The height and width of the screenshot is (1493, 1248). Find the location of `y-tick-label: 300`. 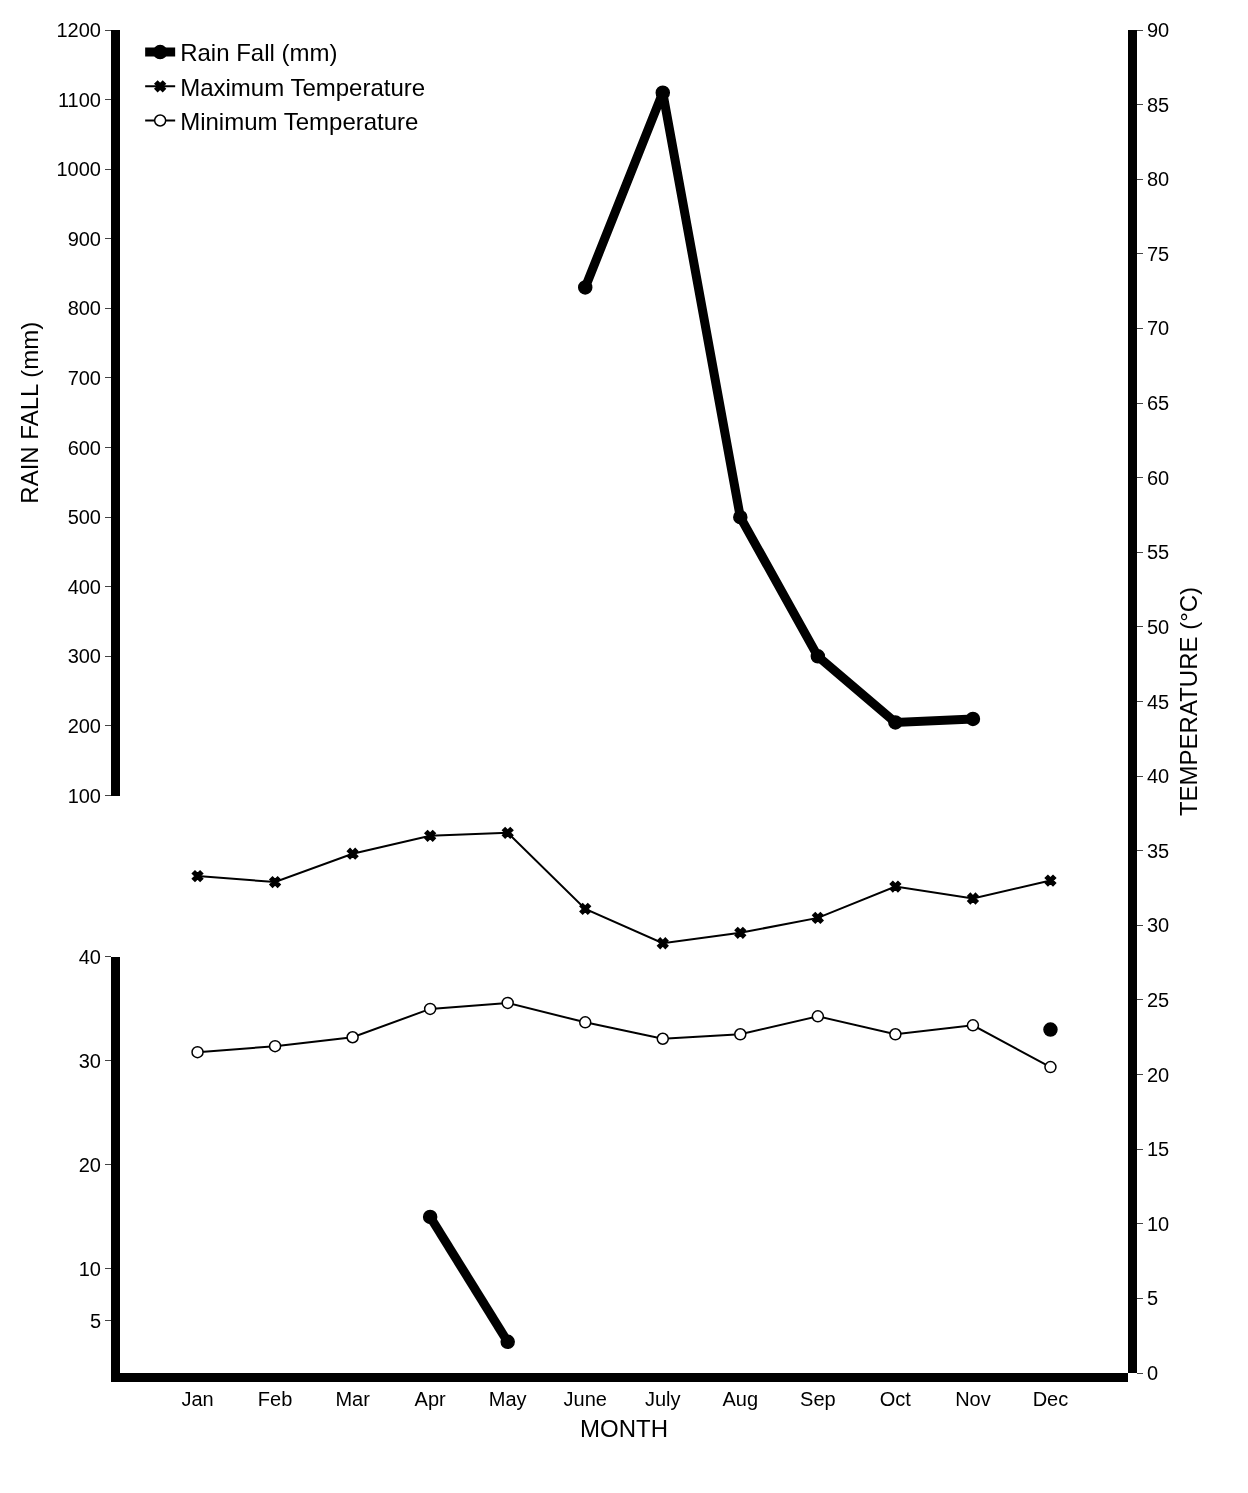

y-tick-label: 300 is located at coordinates (84, 656).